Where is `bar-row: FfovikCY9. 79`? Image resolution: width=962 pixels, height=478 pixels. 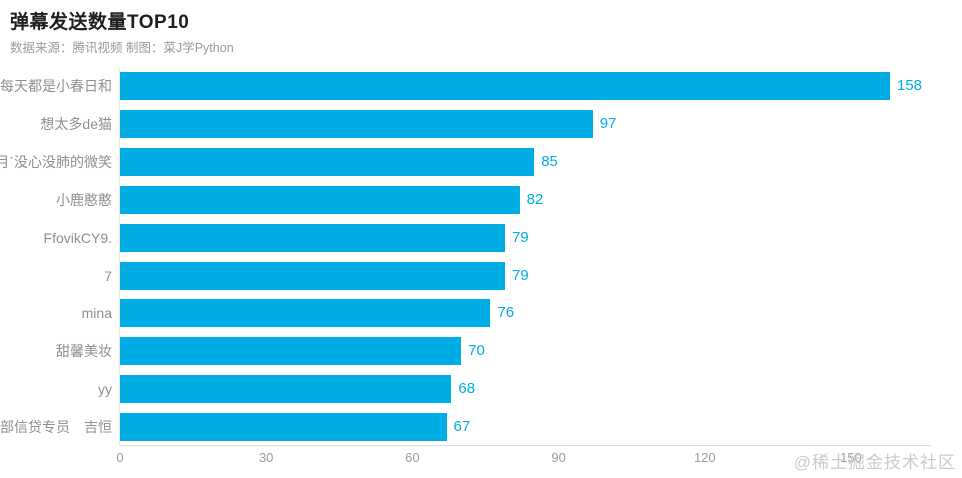 bar-row: FfovikCY9. 79 is located at coordinates (487, 238).